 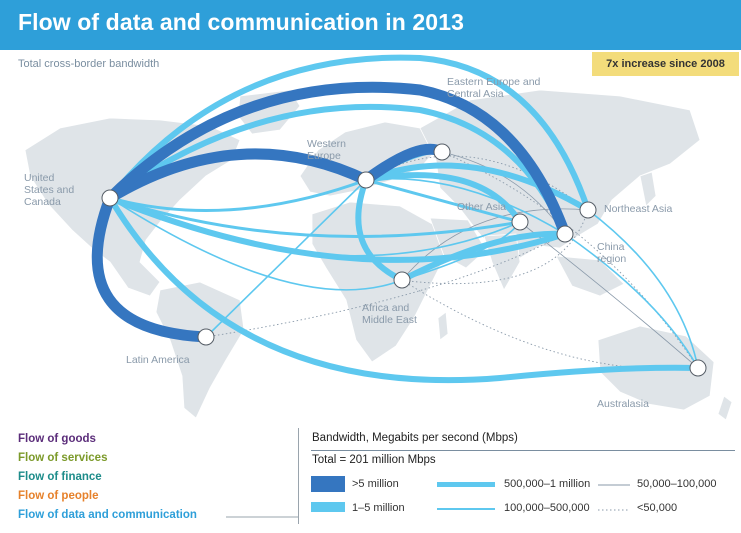 What do you see at coordinates (389, 314) in the screenshot?
I see `label-africa: Africa and Middle East` at bounding box center [389, 314].